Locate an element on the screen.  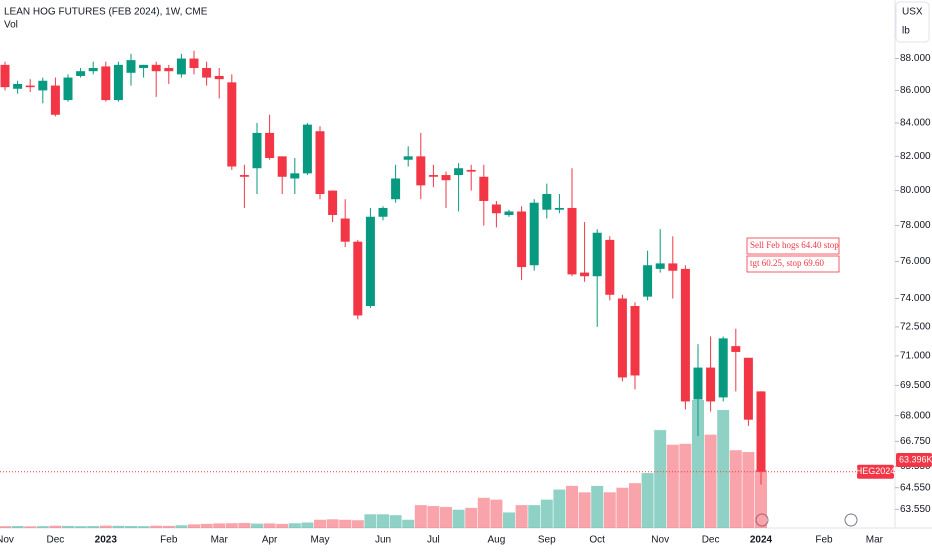
x-tick-label: Mar is located at coordinates (875, 540).